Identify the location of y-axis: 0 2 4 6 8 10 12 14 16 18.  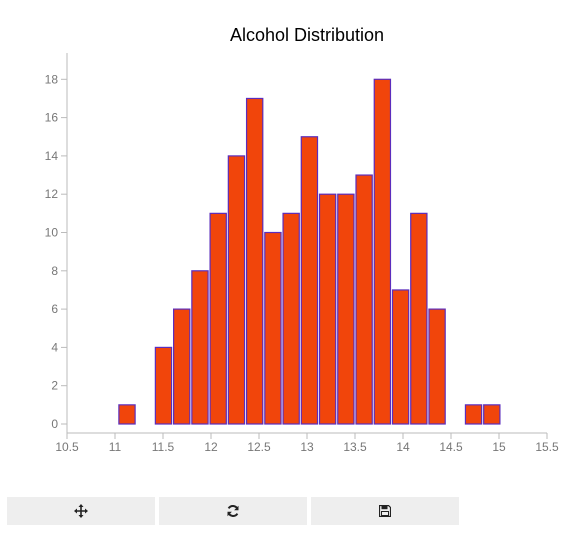
(56, 243).